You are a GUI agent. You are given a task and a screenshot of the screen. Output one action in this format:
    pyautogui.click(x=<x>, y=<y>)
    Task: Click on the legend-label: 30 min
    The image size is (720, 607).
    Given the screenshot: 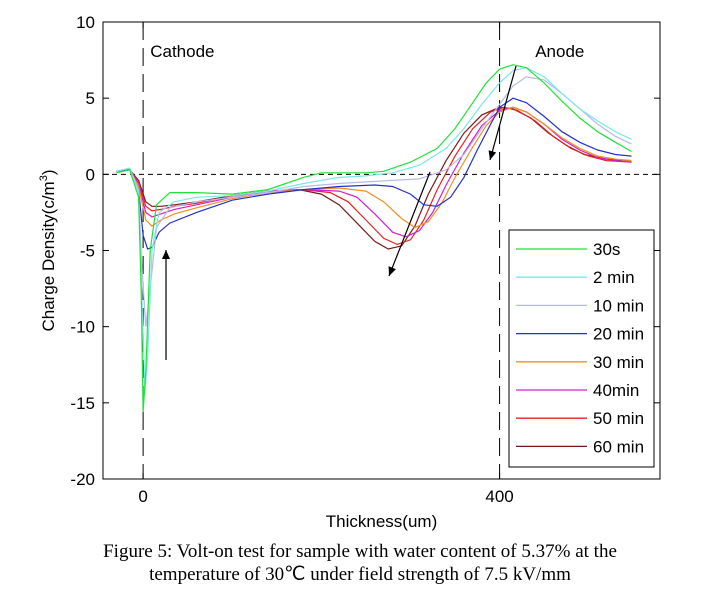 What is the action you would take?
    pyautogui.click(x=618, y=362)
    